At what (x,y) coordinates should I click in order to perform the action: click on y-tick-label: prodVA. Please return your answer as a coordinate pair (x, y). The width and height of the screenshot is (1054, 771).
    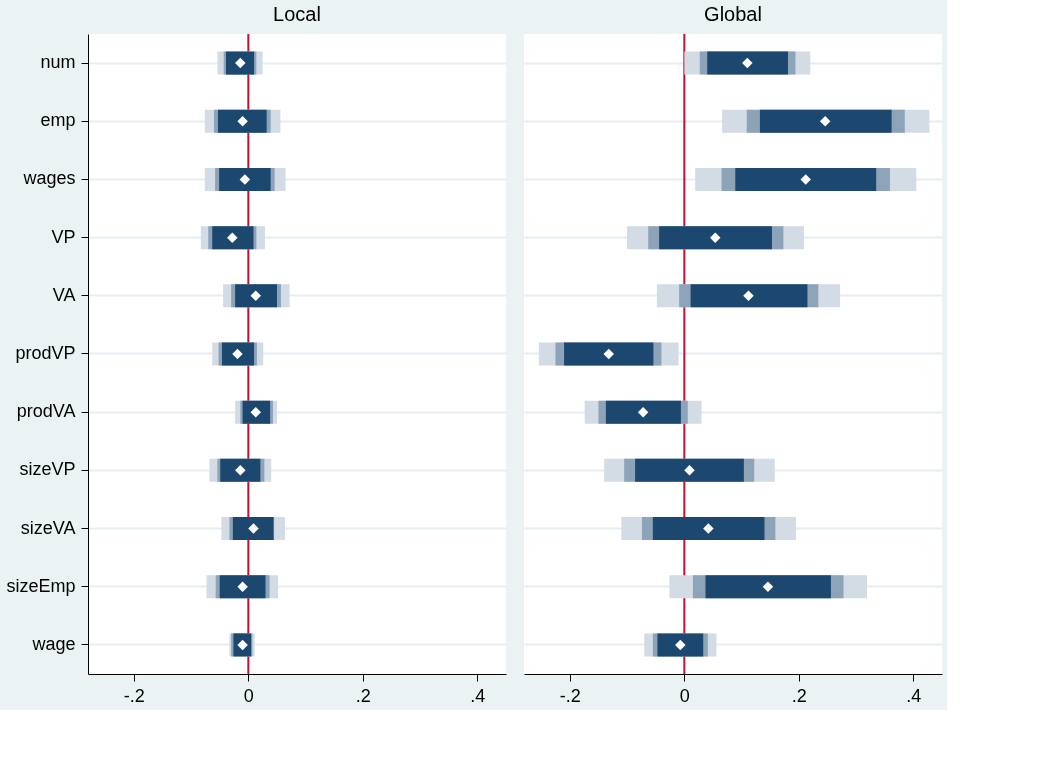
    Looking at the image, I should click on (46, 411).